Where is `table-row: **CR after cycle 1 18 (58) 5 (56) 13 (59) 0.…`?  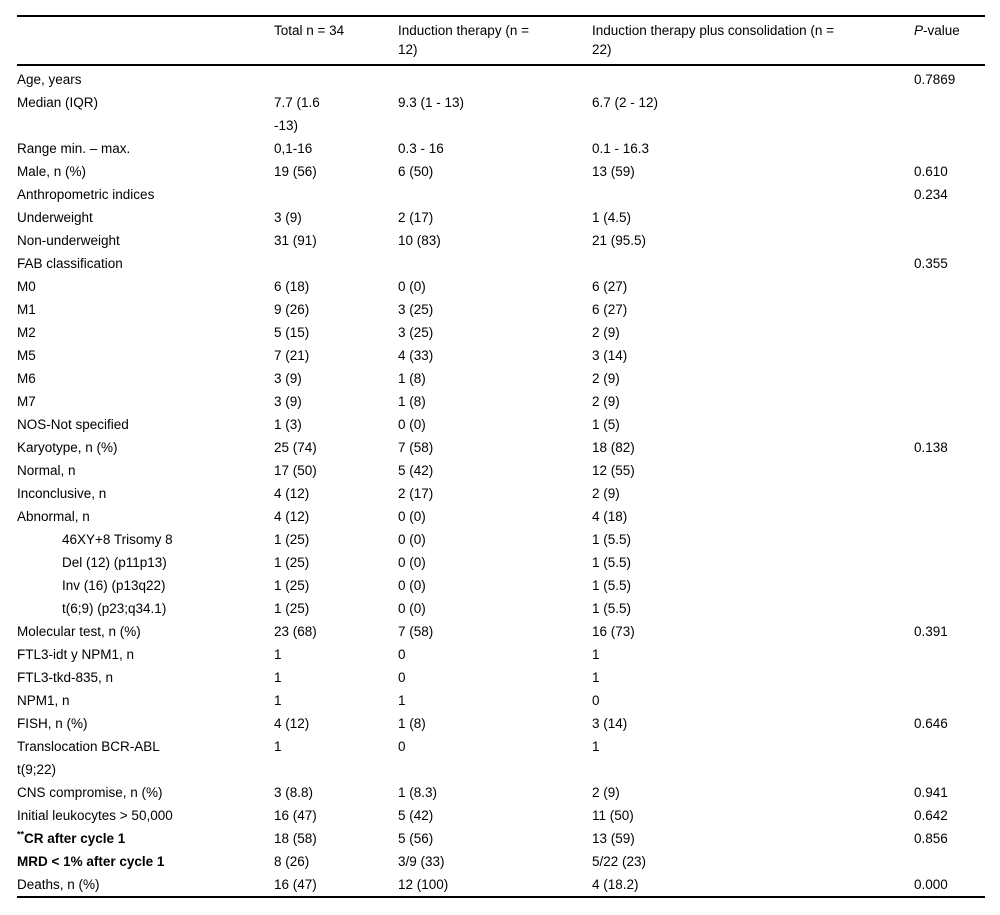 table-row: **CR after cycle 1 18 (58) 5 (56) 13 (59) 0.… is located at coordinates (501, 838).